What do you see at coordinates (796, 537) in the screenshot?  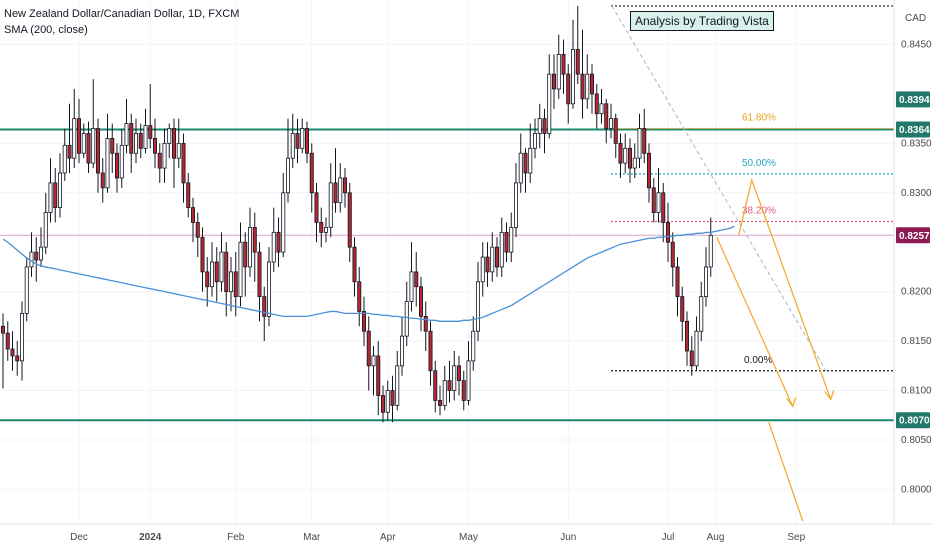 I see `x-tick-label: Sep` at bounding box center [796, 537].